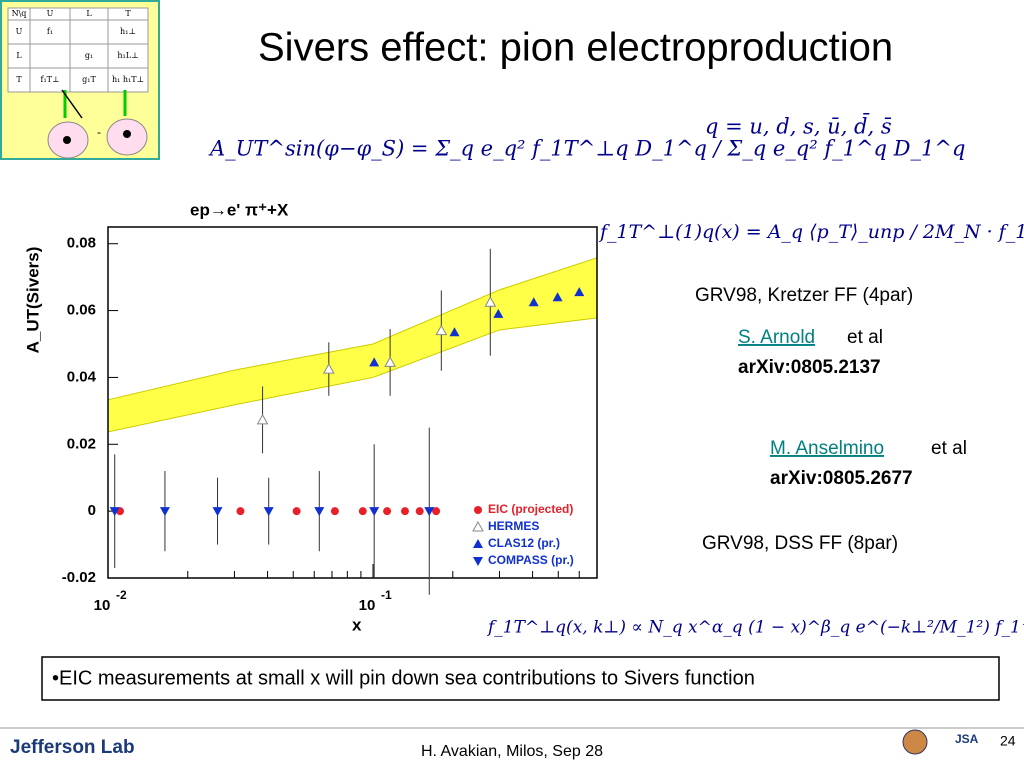 This screenshot has height=768, width=1024. Describe the element at coordinates (81, 443) in the screenshot. I see `y-tick-label: 0.02` at that location.